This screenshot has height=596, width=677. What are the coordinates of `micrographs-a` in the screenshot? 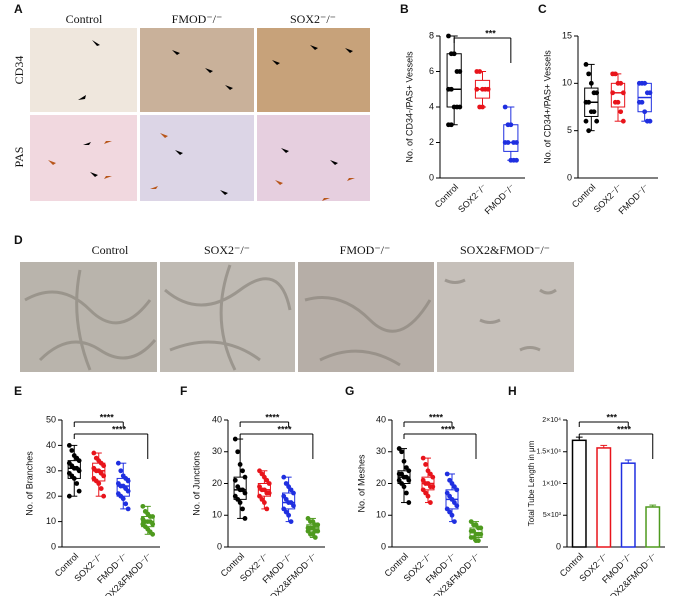 It's located at (200, 114).